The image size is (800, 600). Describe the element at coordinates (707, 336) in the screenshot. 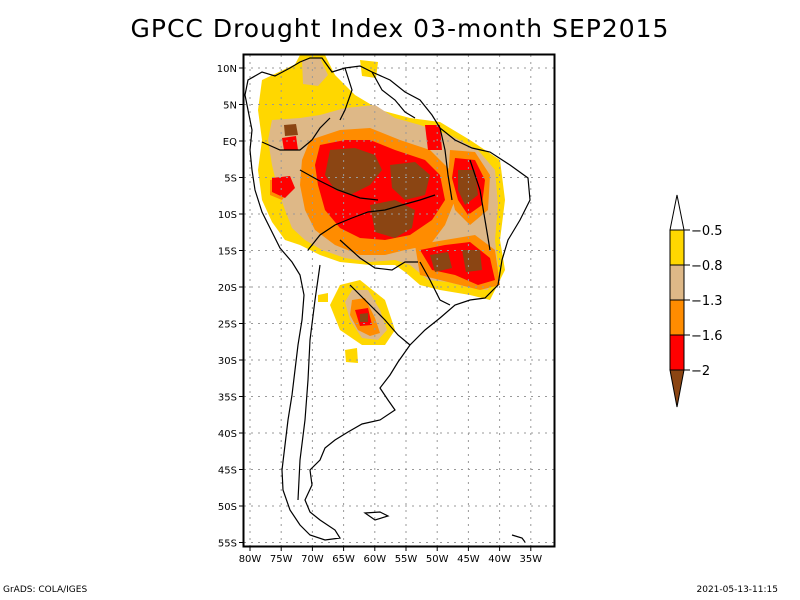

I see `colorbar-label: −1.6` at that location.